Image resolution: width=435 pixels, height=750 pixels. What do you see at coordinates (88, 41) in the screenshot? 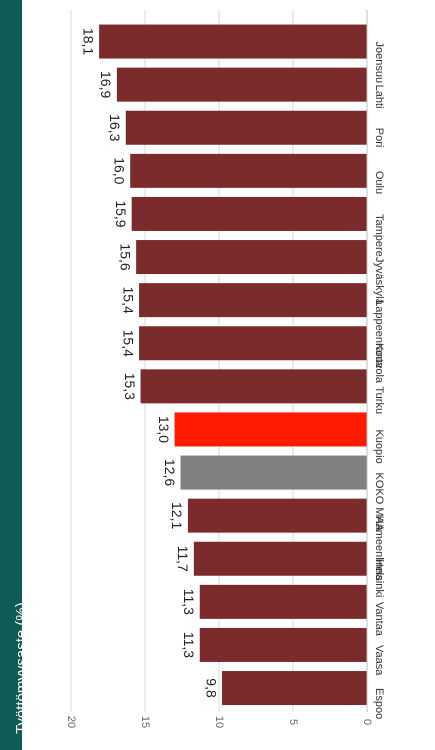
I see `value-label: 18,1` at bounding box center [88, 41].